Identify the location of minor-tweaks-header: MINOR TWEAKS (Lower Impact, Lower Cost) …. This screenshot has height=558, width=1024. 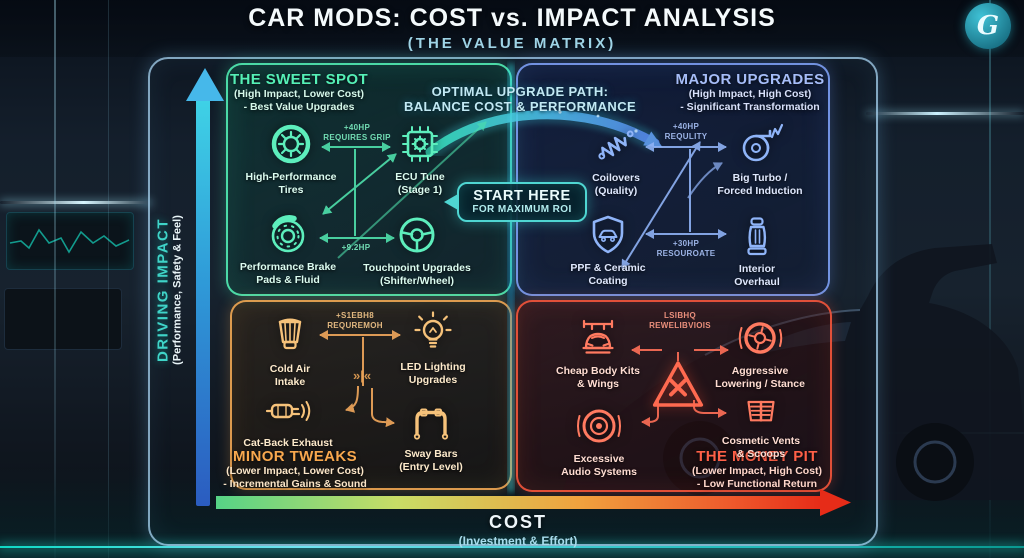
(295, 469).